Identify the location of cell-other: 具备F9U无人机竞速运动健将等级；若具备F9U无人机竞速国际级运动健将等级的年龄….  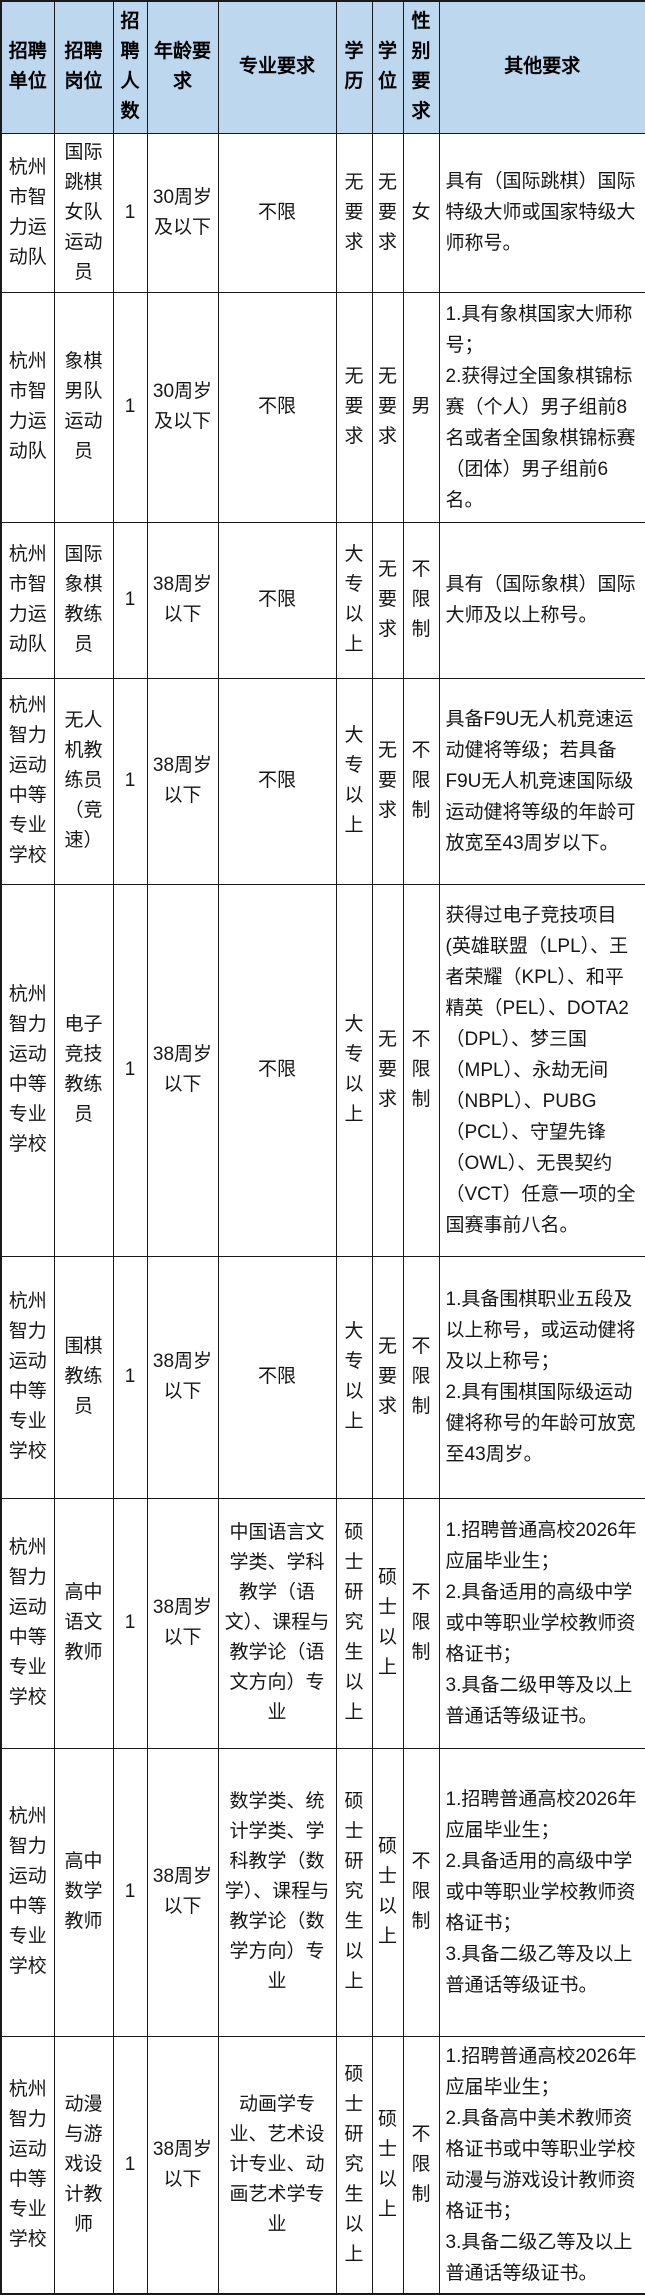
(541, 781).